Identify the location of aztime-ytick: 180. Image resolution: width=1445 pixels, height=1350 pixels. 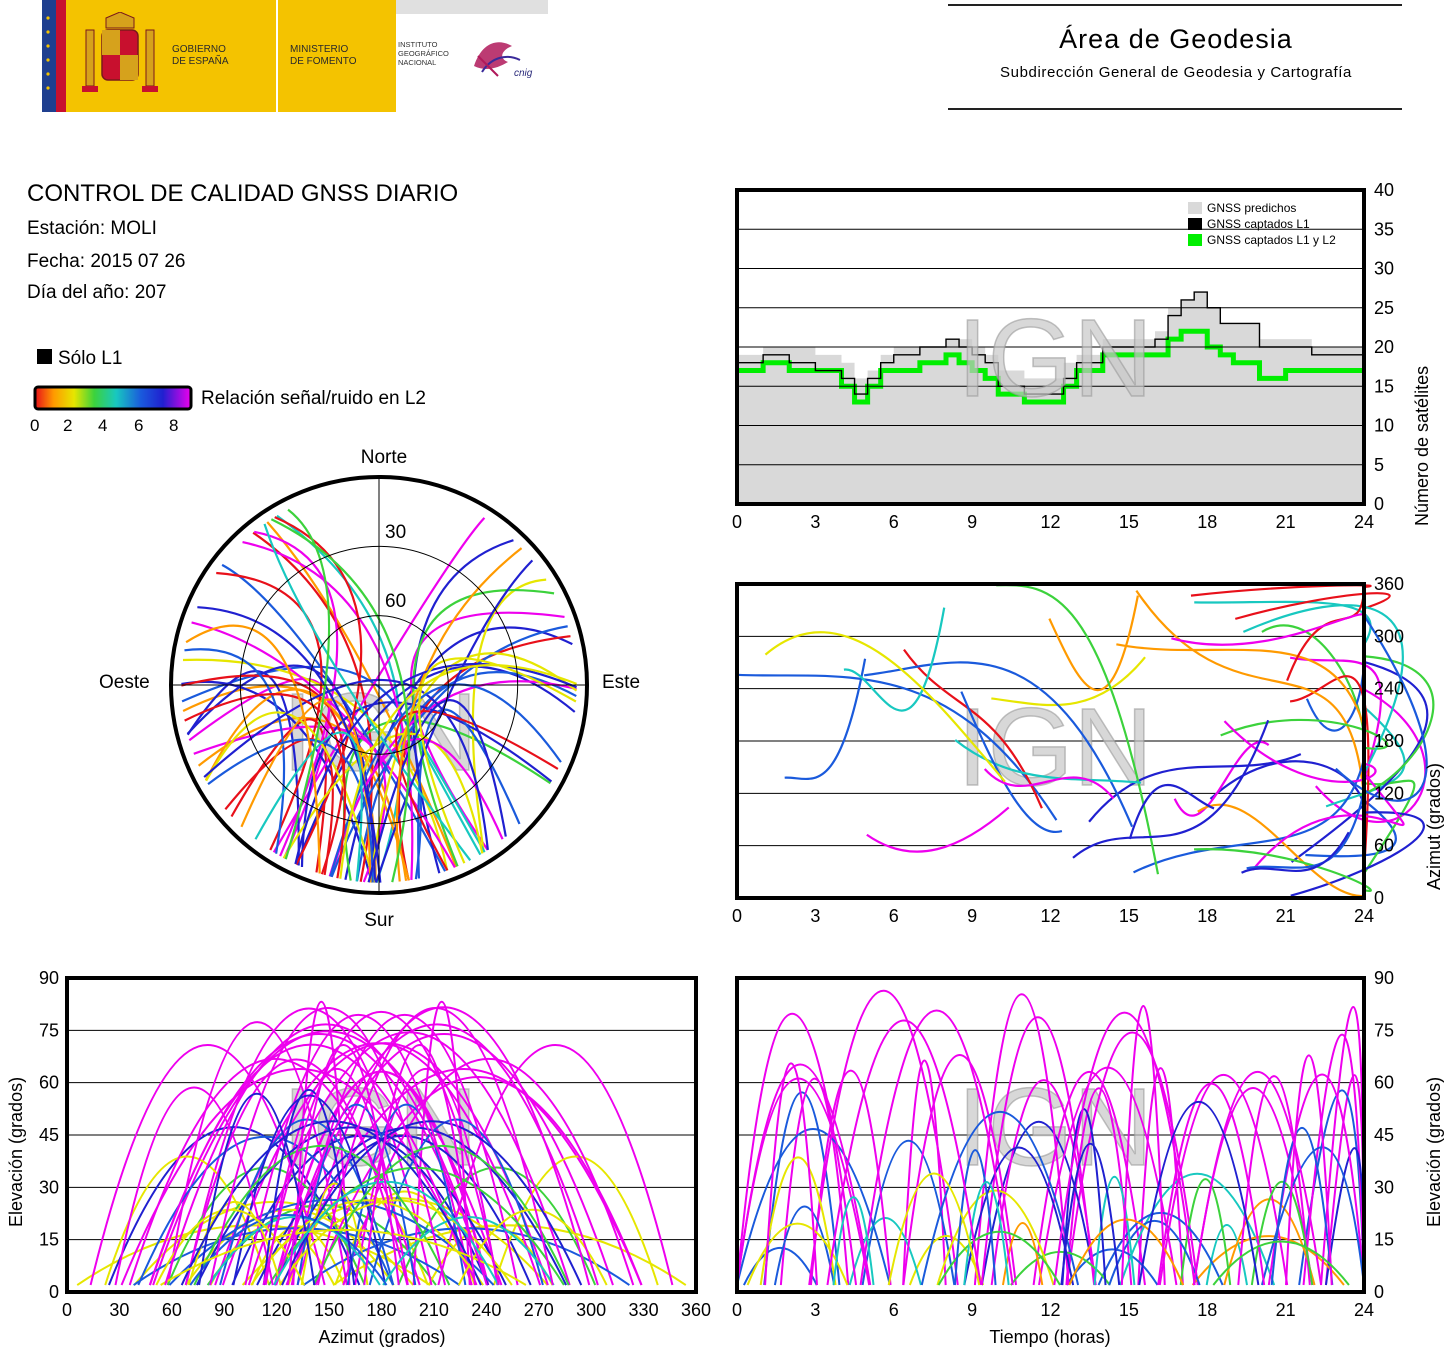
(1389, 741).